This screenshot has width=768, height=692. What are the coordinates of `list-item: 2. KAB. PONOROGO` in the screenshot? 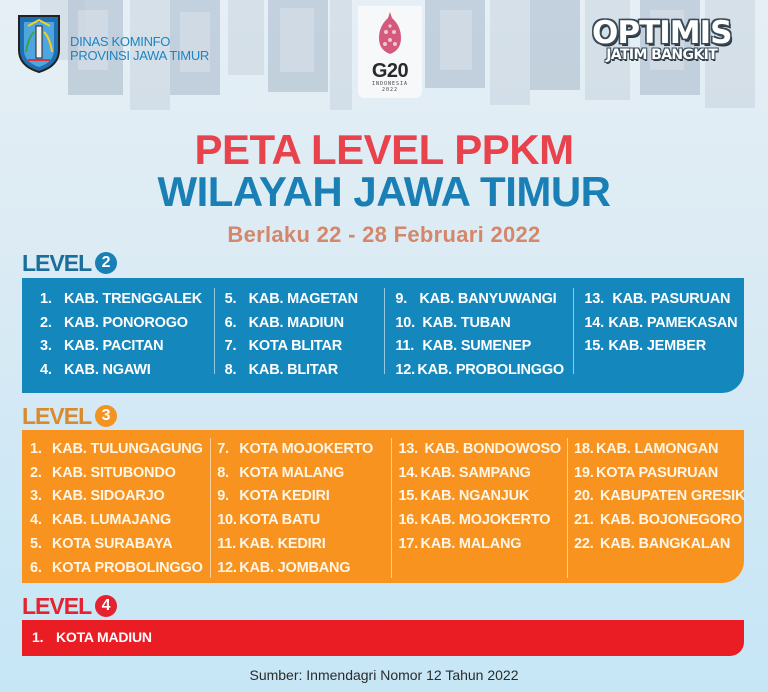 It's located at (114, 322).